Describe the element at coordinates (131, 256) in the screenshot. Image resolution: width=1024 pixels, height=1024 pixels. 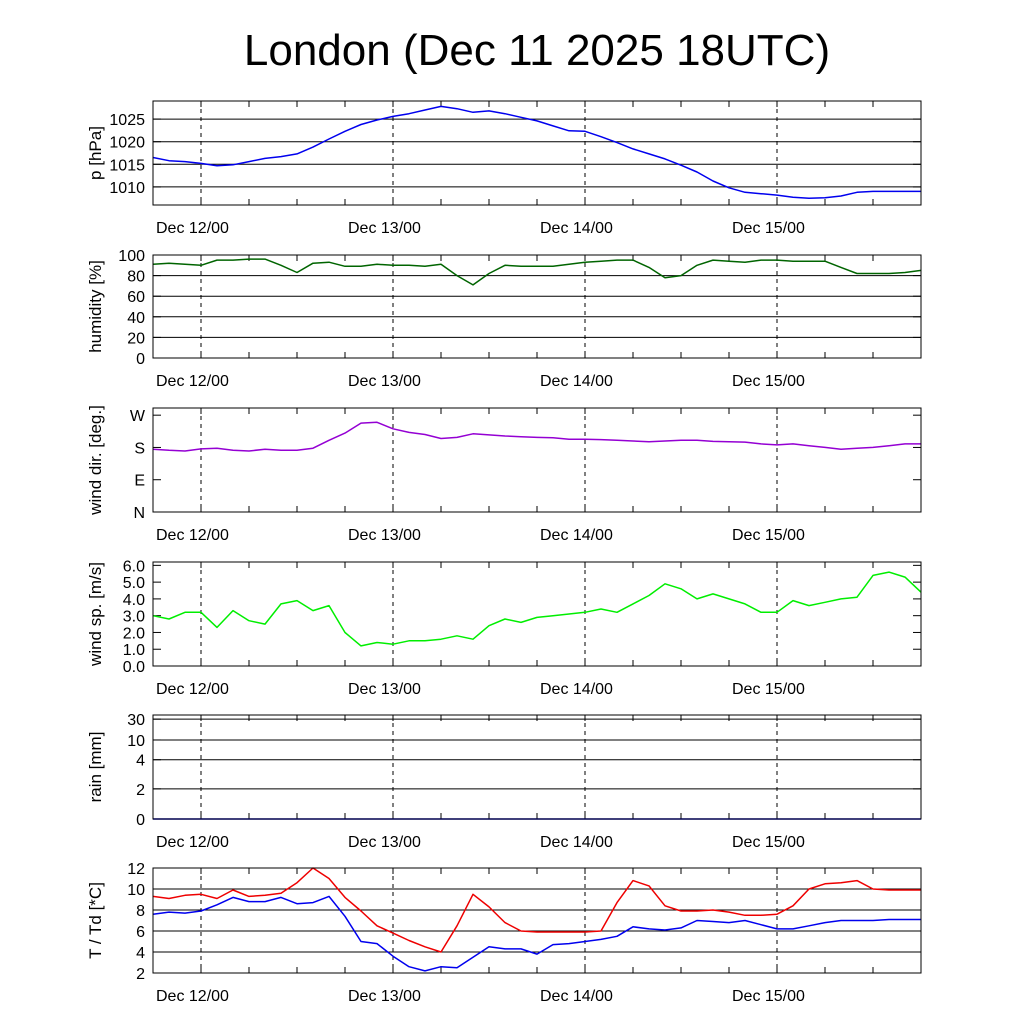
I see `y-tick-label: 100` at that location.